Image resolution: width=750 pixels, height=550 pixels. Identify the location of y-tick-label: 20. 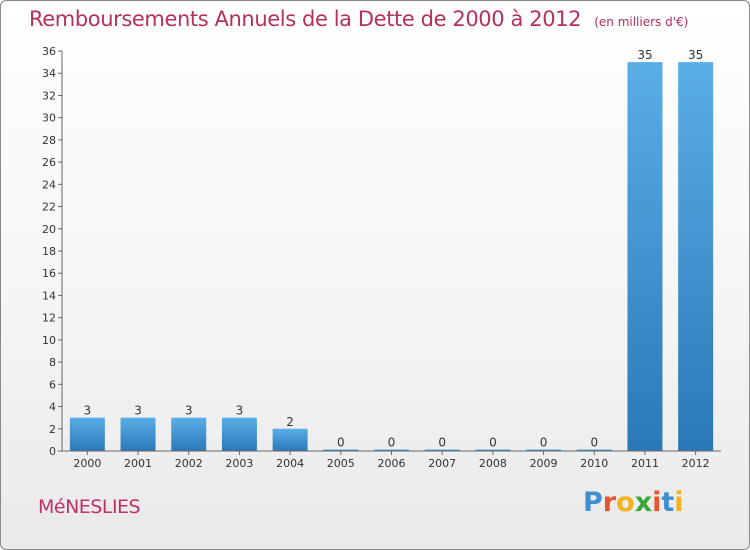
(49, 229).